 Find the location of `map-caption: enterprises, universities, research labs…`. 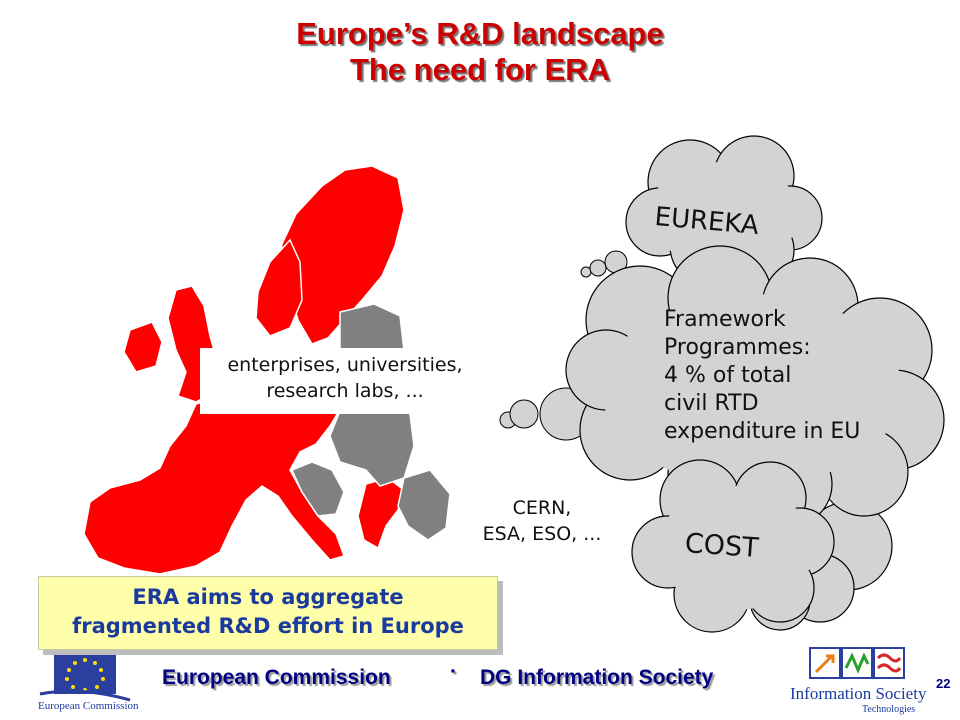

map-caption: enterprises, universities, research labs… is located at coordinates (345, 381).